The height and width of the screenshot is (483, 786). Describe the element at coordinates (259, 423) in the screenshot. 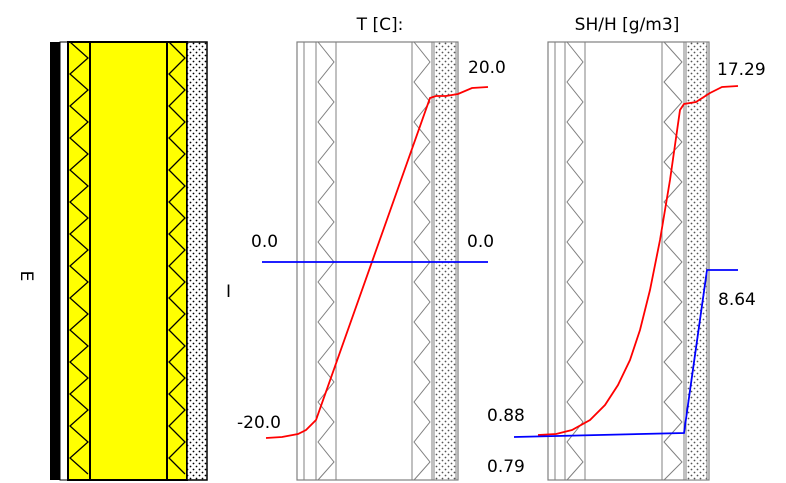

I see `temperature-bottom-value: -20.0` at that location.